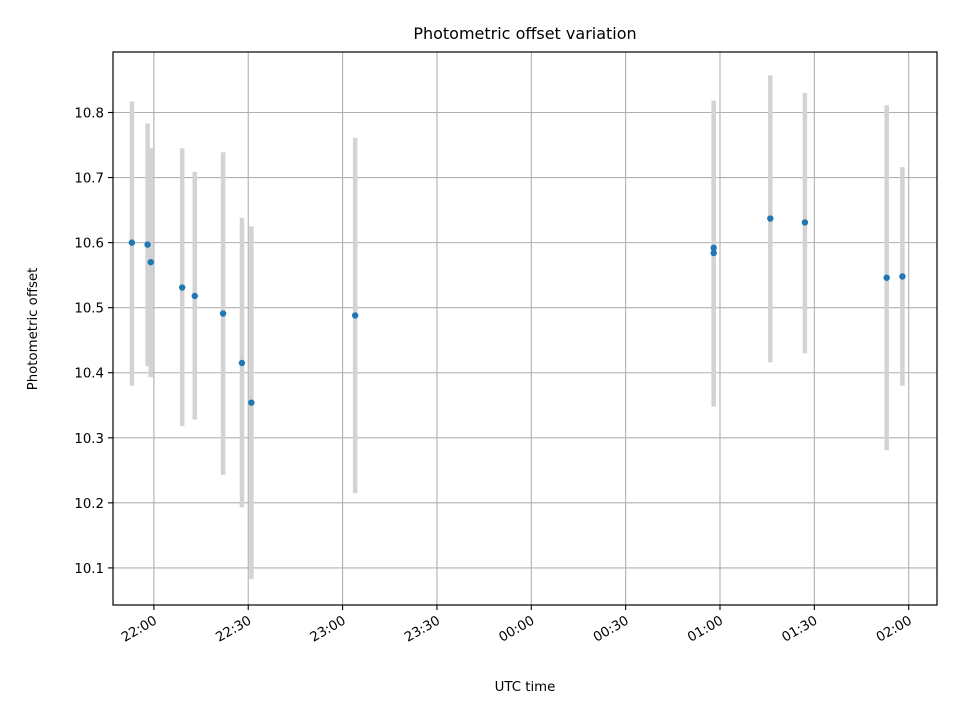  Describe the element at coordinates (89, 244) in the screenshot. I see `y-tick-label: 10.6` at that location.